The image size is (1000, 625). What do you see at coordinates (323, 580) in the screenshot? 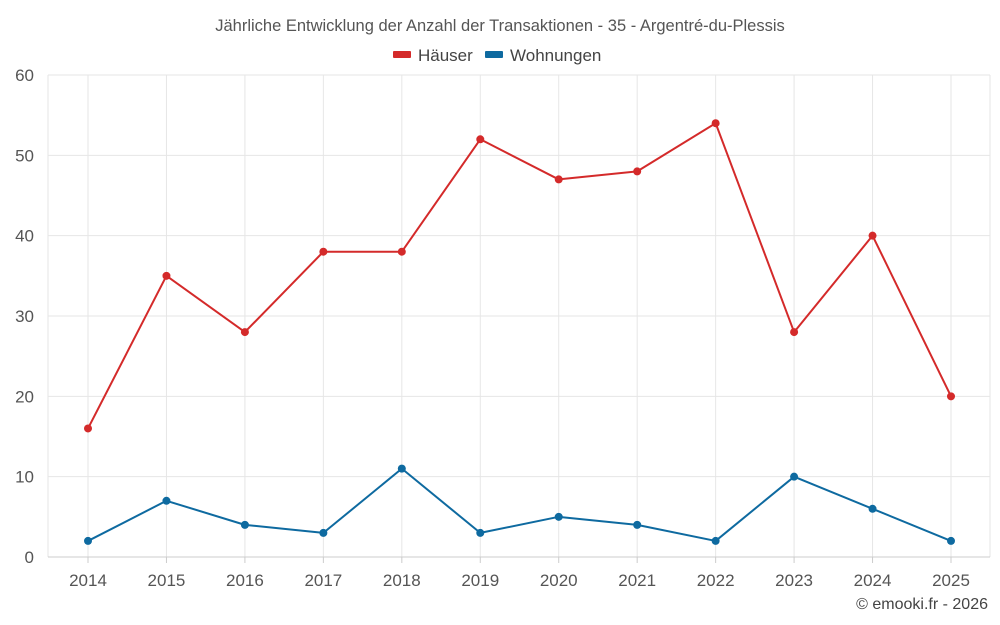
I see `x-tick-label: 2017` at bounding box center [323, 580].